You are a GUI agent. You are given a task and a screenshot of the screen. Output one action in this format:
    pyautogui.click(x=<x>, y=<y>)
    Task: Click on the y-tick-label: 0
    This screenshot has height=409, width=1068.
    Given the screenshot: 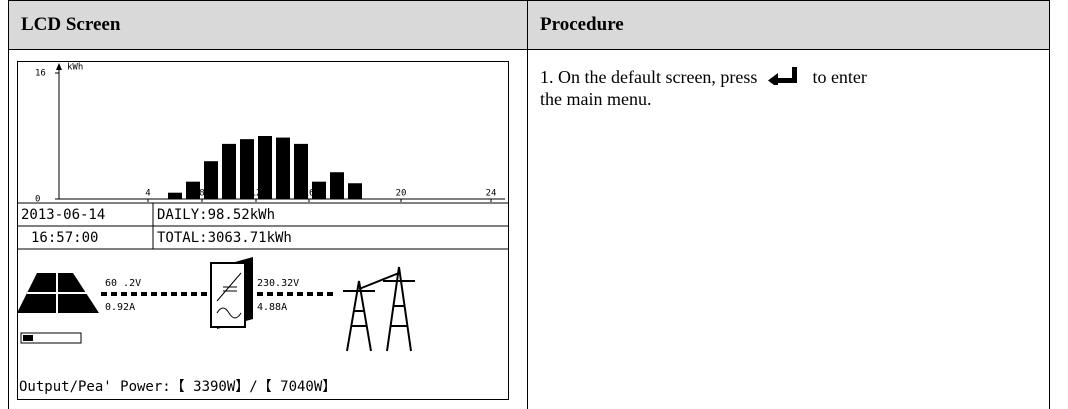 What is the action you would take?
    pyautogui.click(x=37, y=200)
    